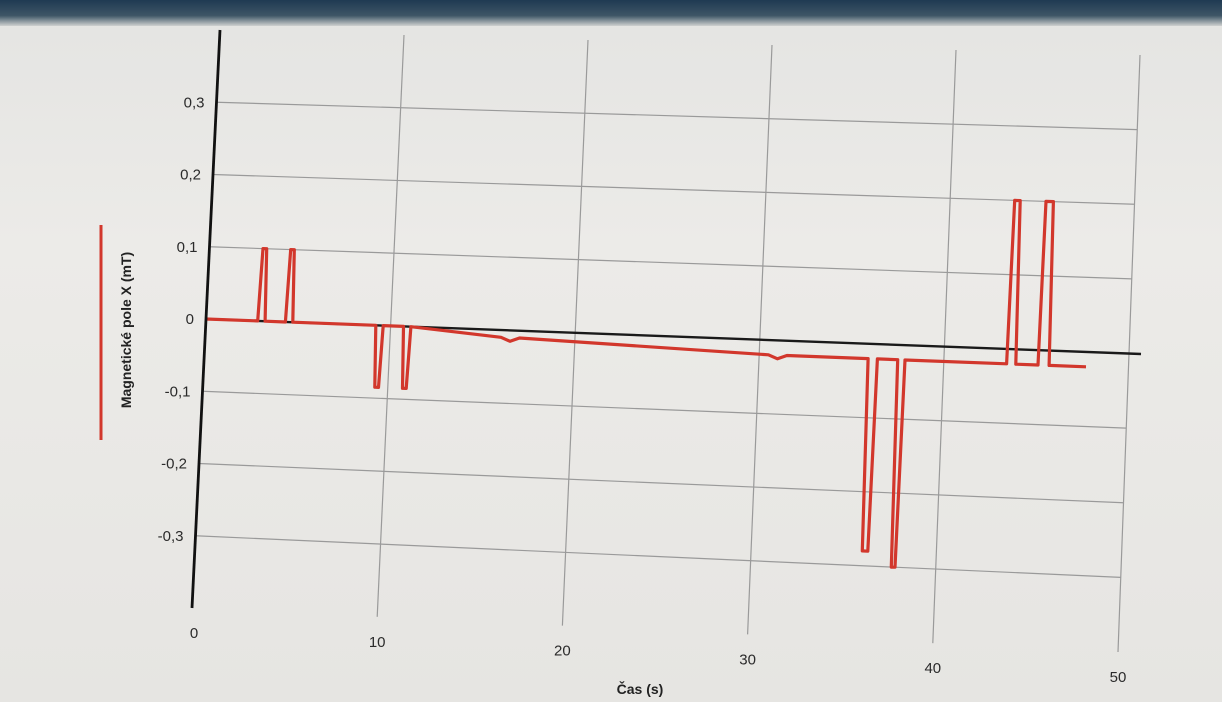  I want to click on x-tick-label: 0, so click(194, 633).